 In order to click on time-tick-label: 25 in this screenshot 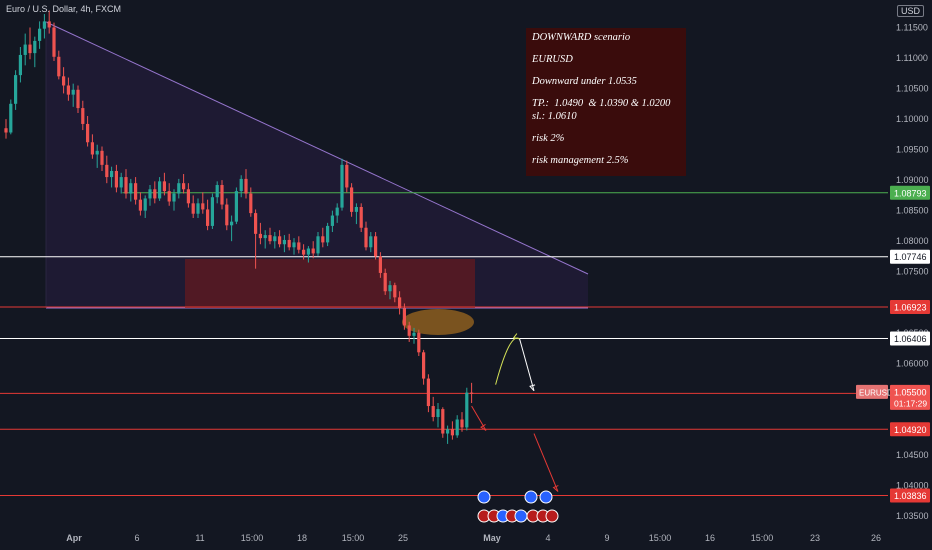, I will do `click(403, 538)`.